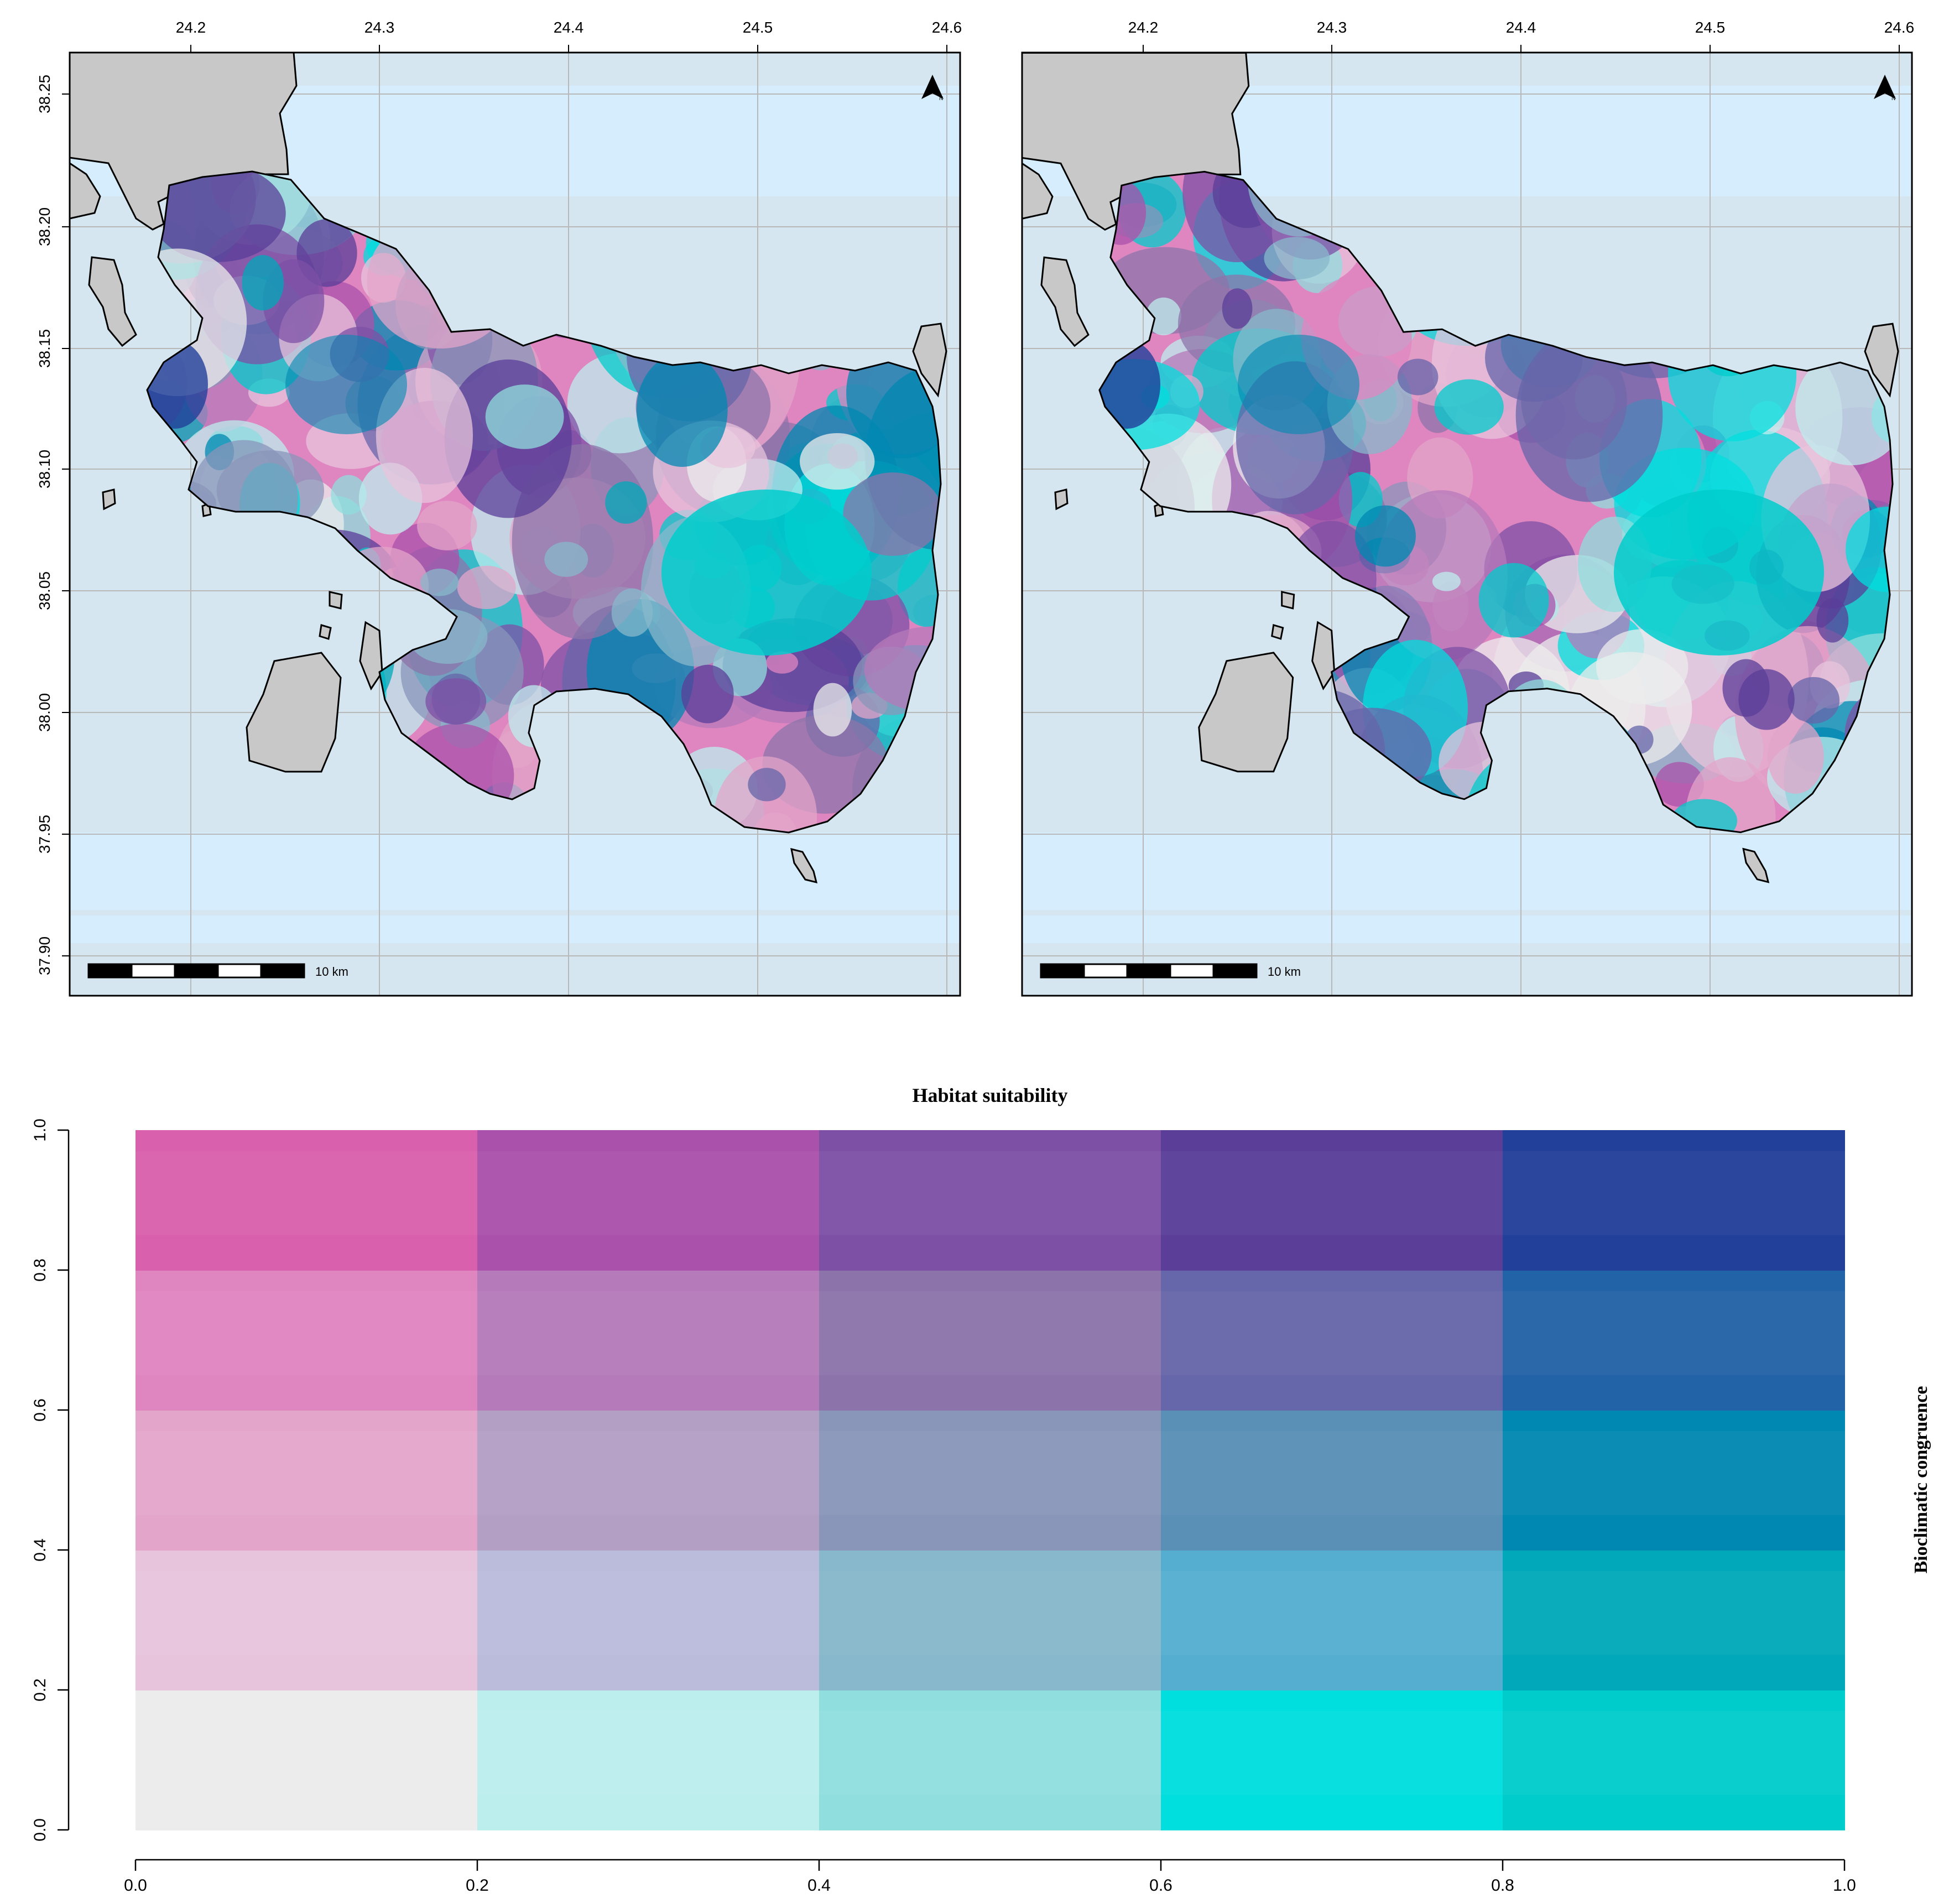 The image size is (1949, 1904). What do you see at coordinates (477, 1886) in the screenshot?
I see `legend-x-tick-label: 0.2` at bounding box center [477, 1886].